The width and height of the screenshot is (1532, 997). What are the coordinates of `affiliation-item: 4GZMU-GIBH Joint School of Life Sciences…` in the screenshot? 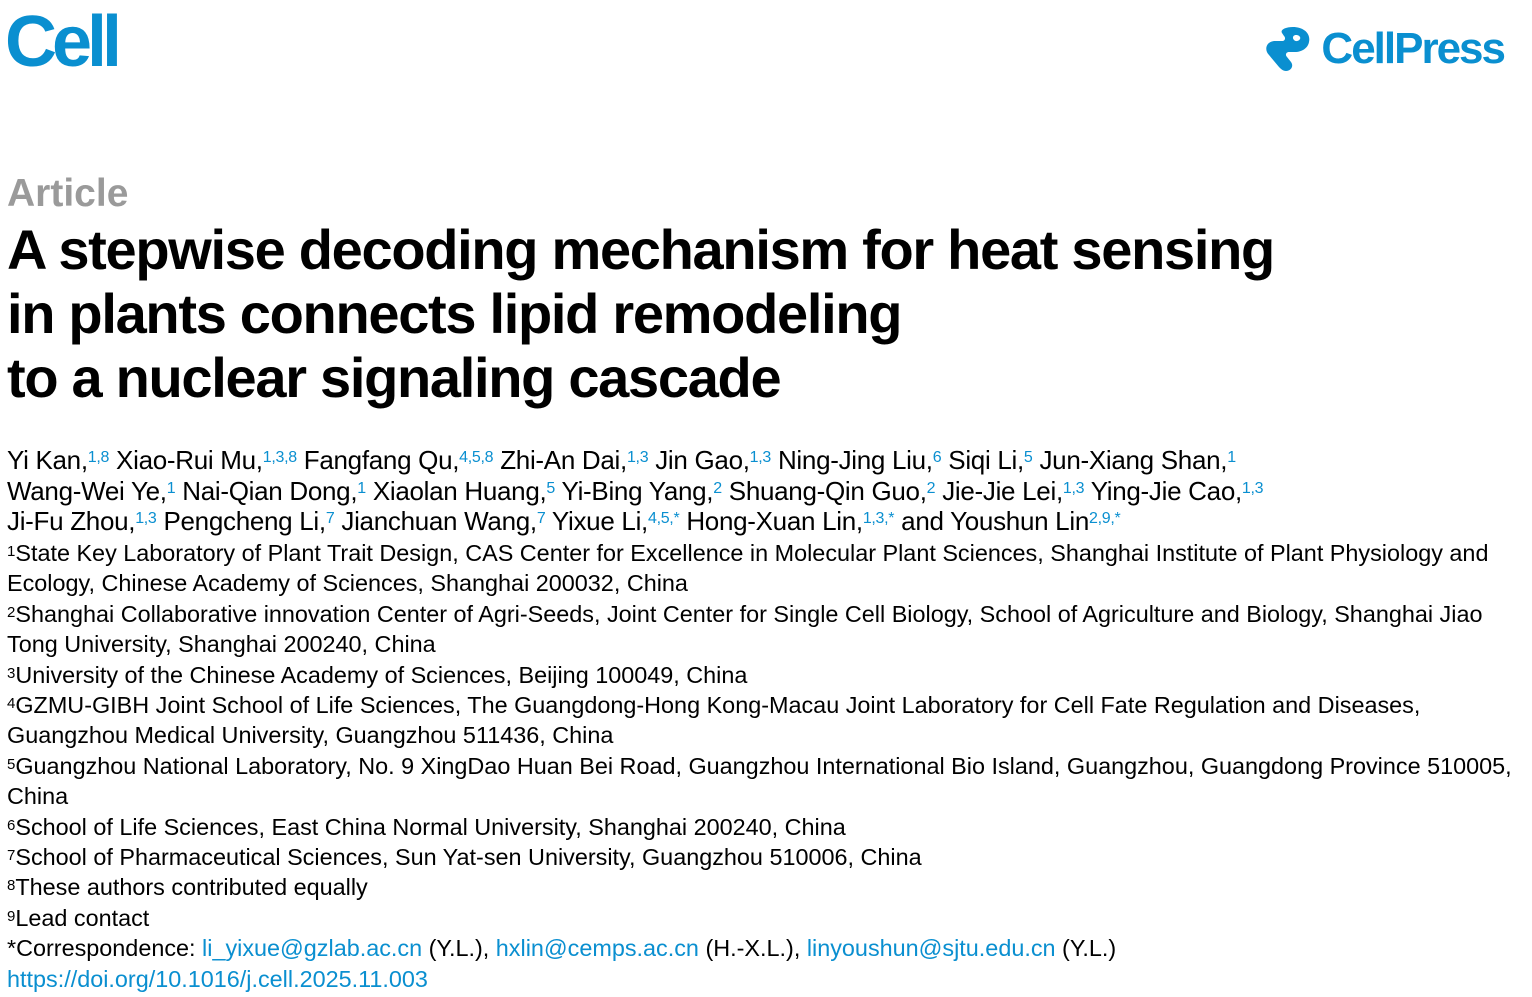 It's located at (767, 720).